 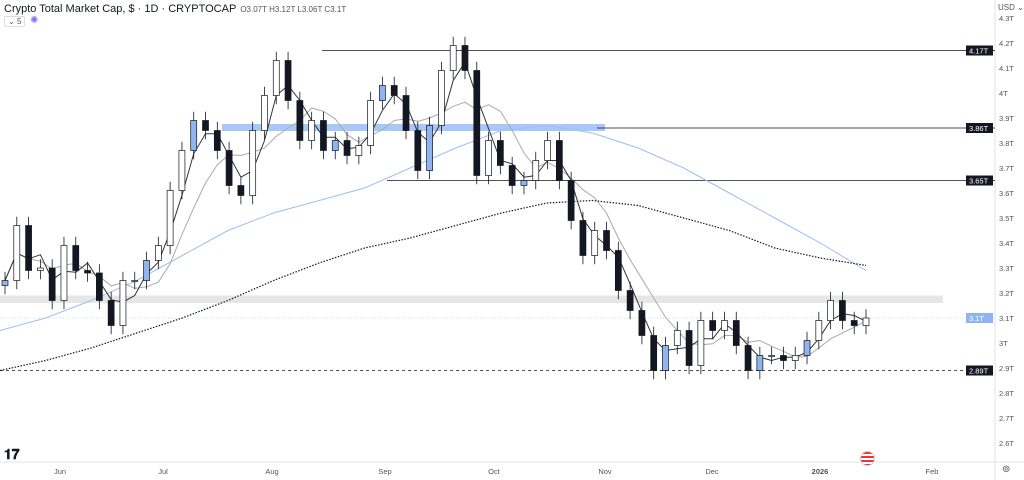 I want to click on x-tick-label: Jul, so click(x=163, y=471).